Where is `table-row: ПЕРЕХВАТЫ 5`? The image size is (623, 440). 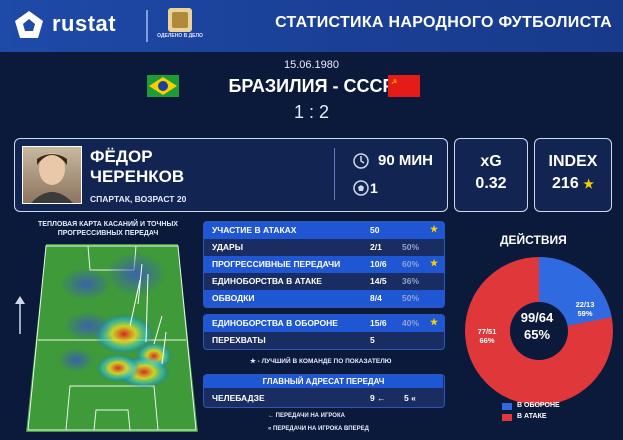
table-row: ПЕРЕХВАТЫ 5 is located at coordinates (324, 340).